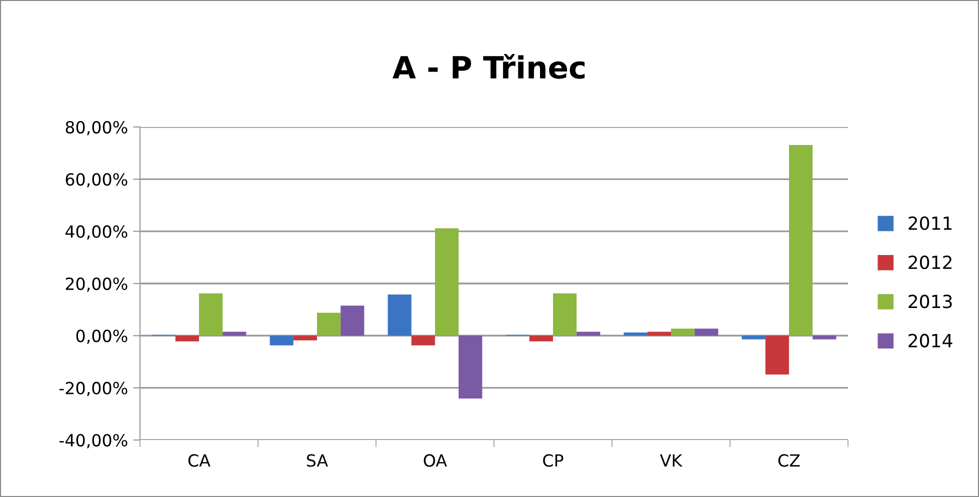  I want to click on x-tick-label: SA, so click(317, 460).